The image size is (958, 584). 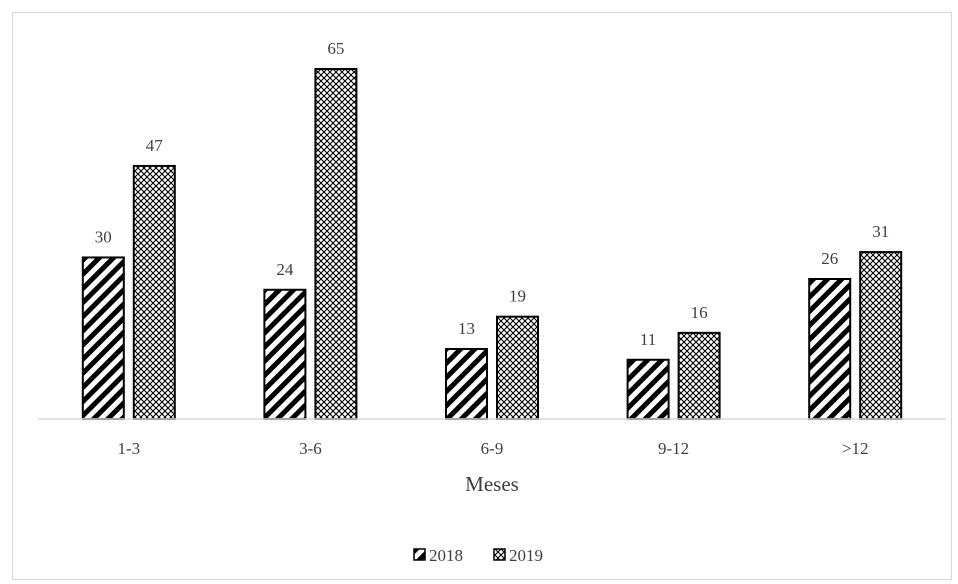 What do you see at coordinates (285, 269) in the screenshot?
I see `data-label-2018-3-6: 24` at bounding box center [285, 269].